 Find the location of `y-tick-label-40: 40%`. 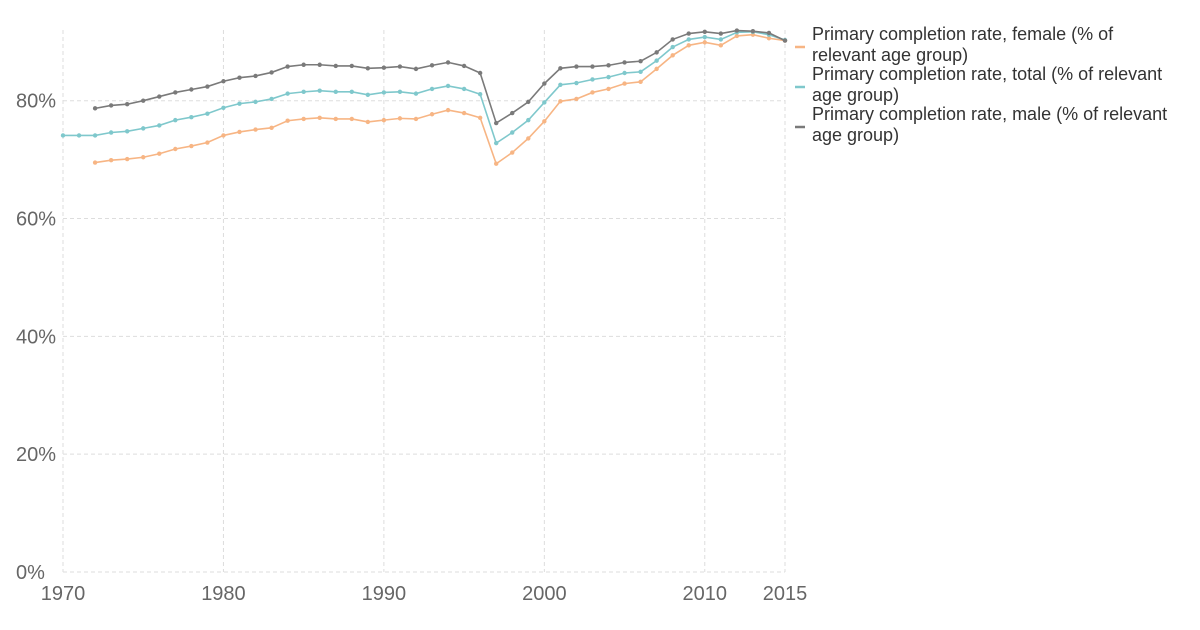

y-tick-label-40: 40% is located at coordinates (36, 337).